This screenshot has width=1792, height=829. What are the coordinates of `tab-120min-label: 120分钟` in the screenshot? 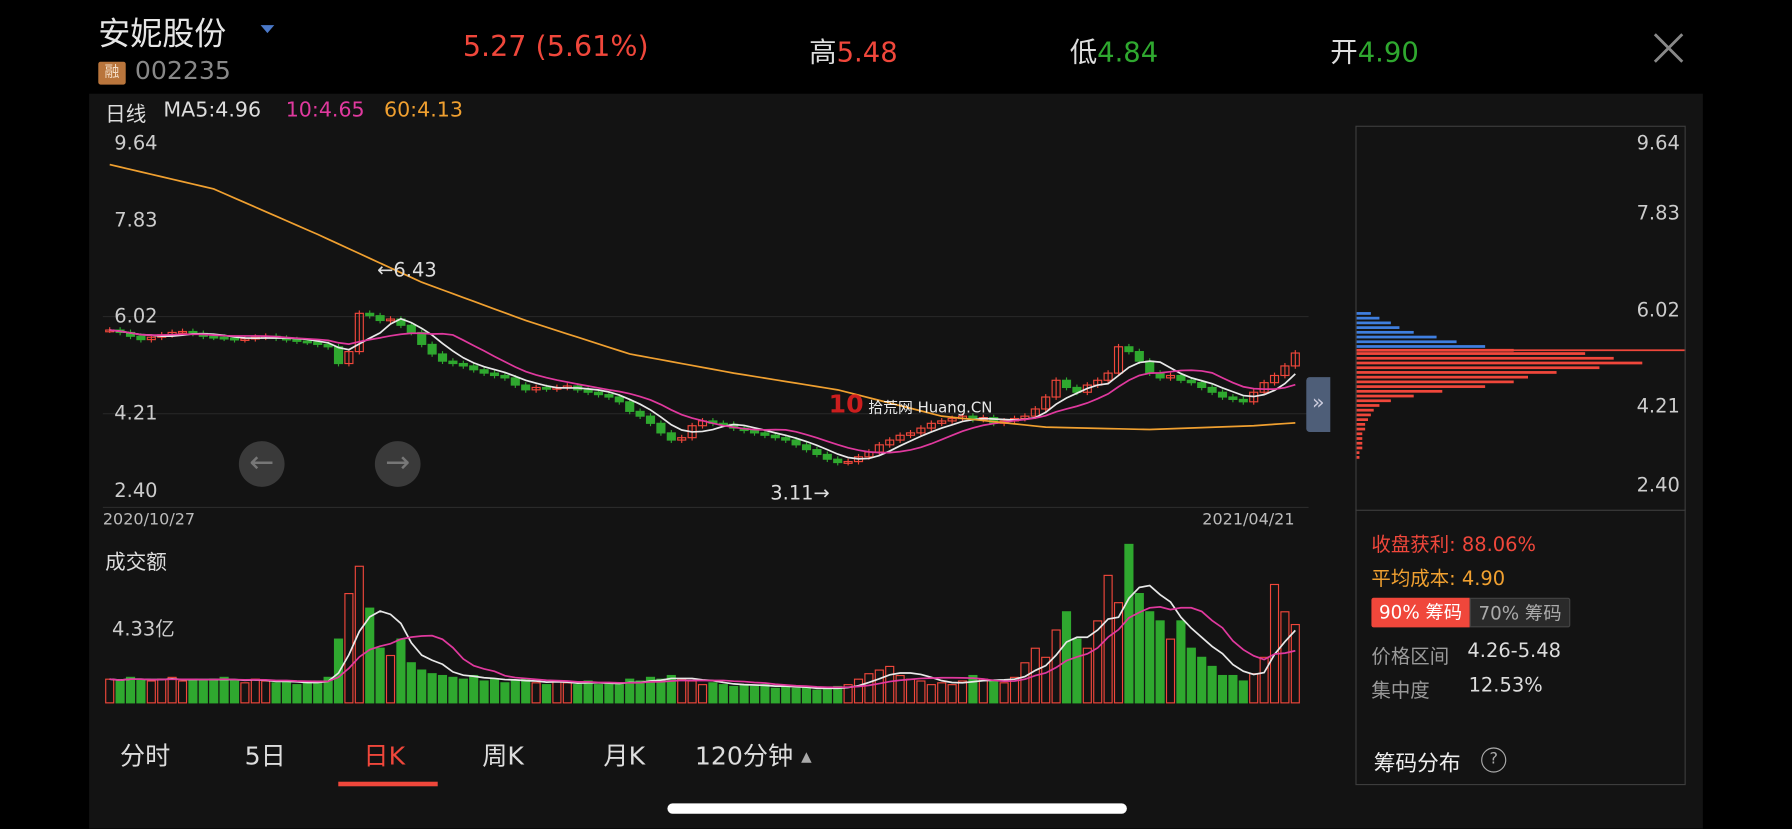 It's located at (744, 757).